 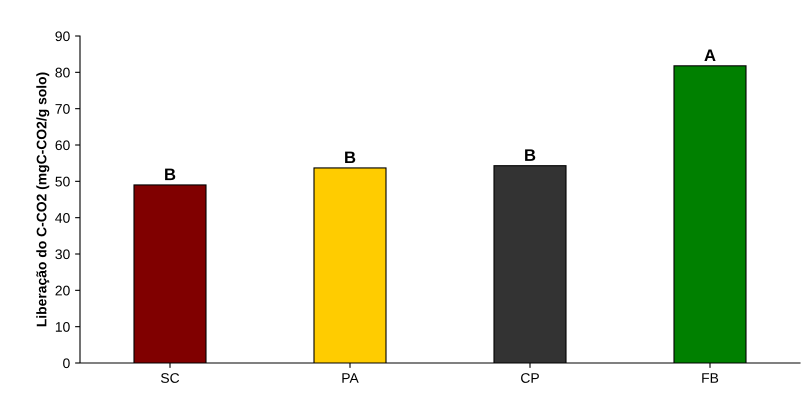 What do you see at coordinates (66, 363) in the screenshot?
I see `y-tick-label: 0` at bounding box center [66, 363].